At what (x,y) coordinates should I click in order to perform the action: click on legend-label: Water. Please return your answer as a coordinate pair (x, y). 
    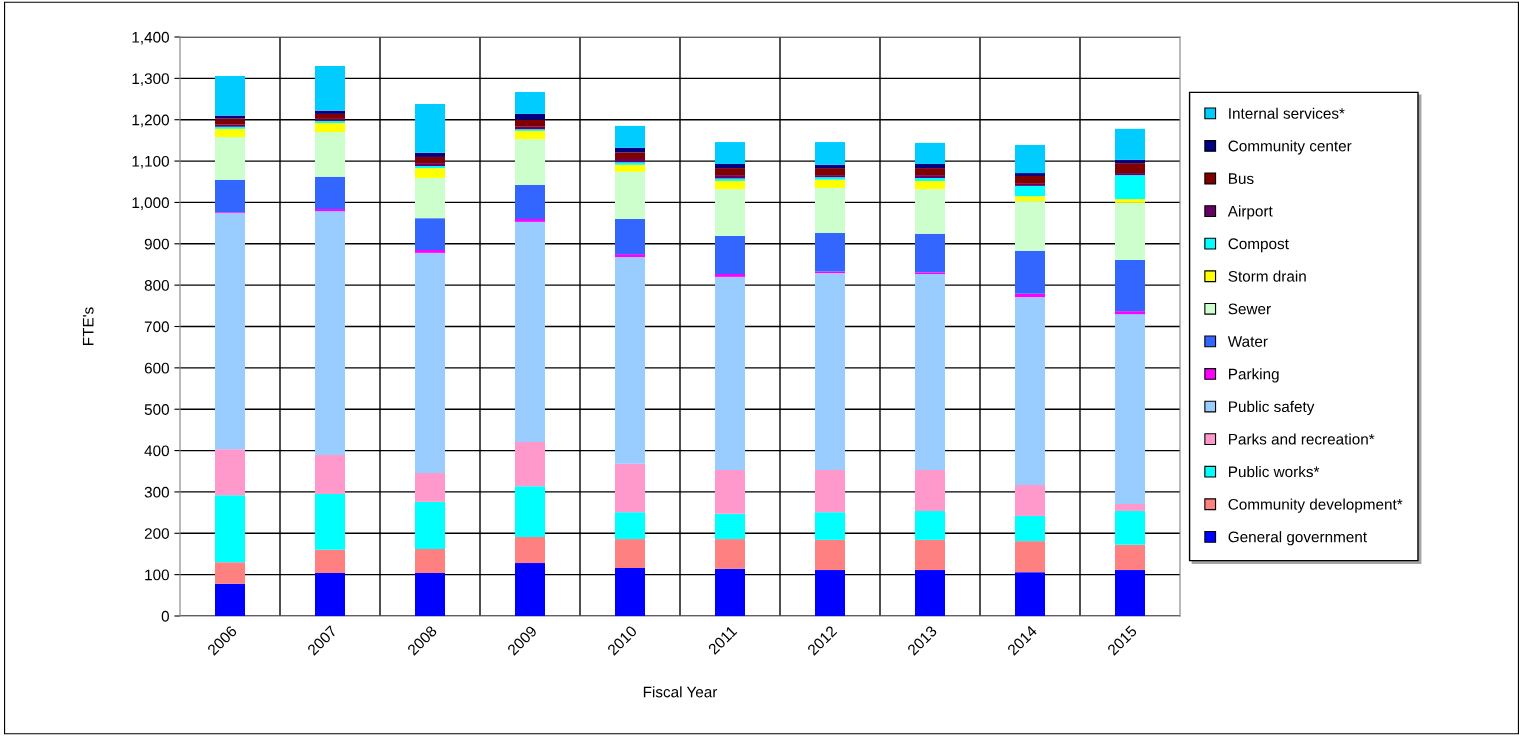
    Looking at the image, I should click on (1247, 341).